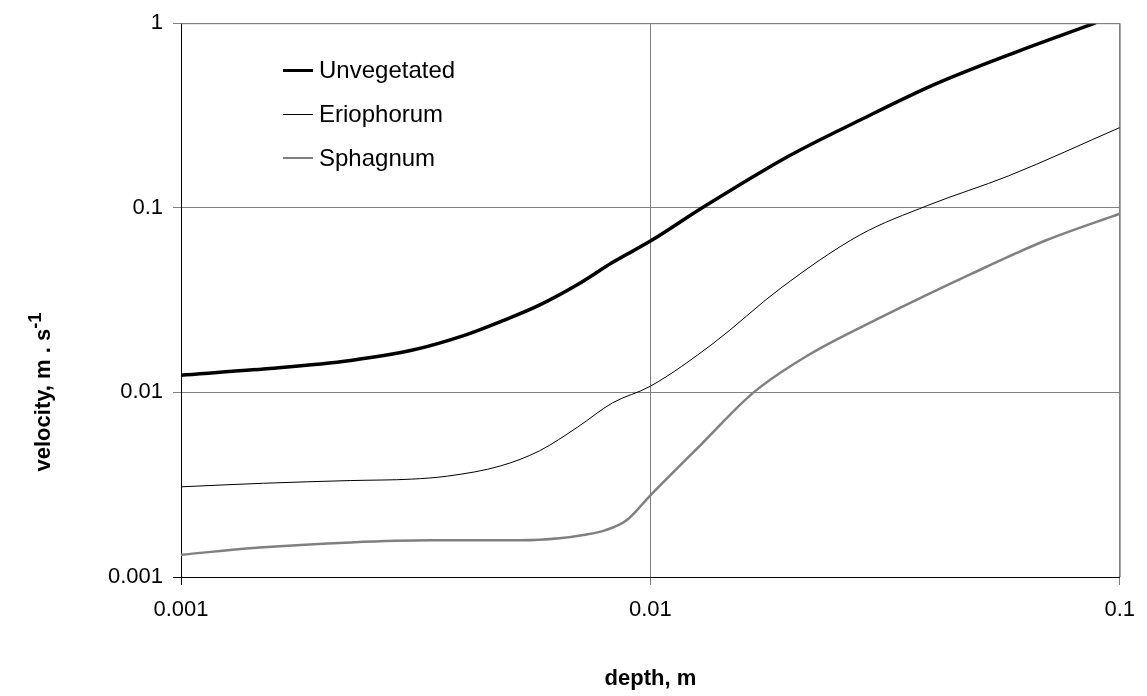 The image size is (1147, 696). I want to click on x-tick-label: 0.001, so click(181, 609).